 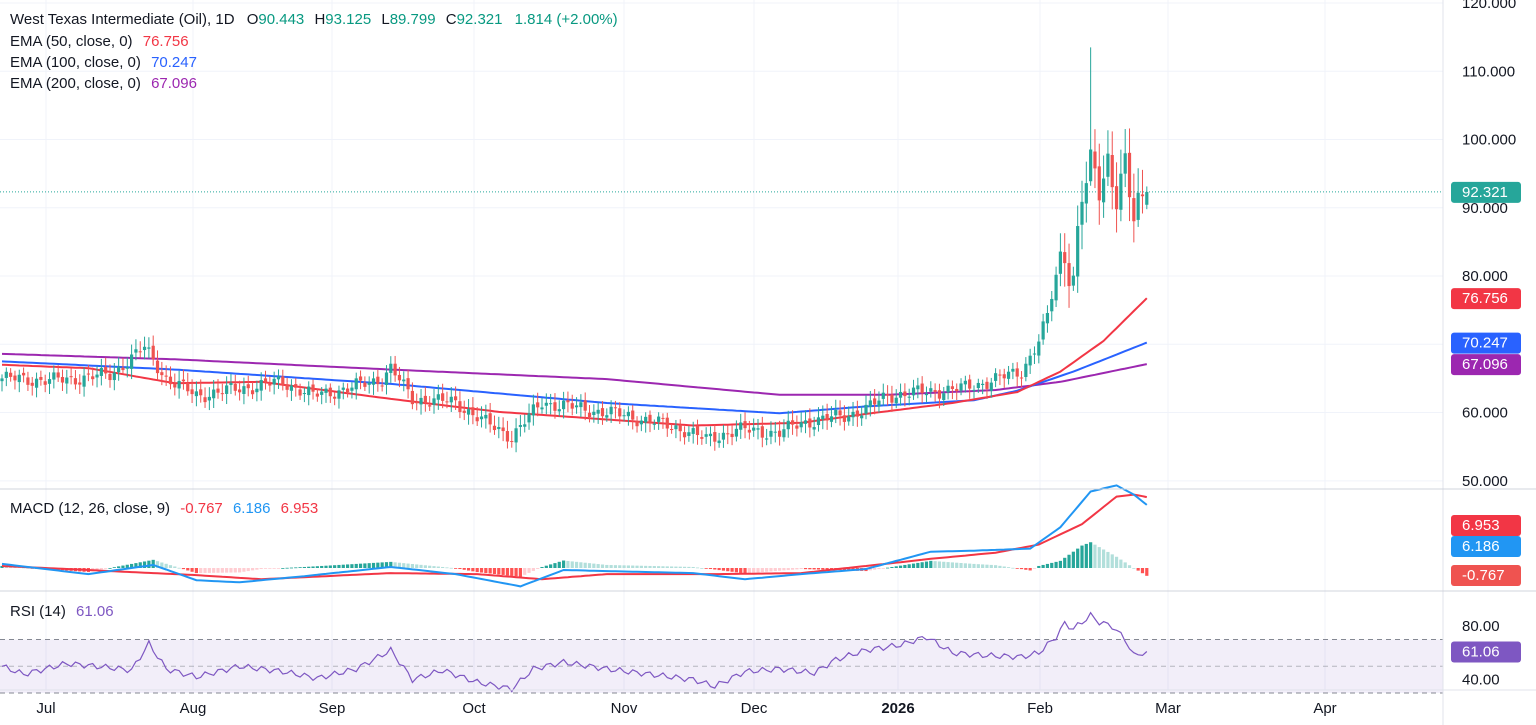 I want to click on close-label: C, so click(x=451, y=19).